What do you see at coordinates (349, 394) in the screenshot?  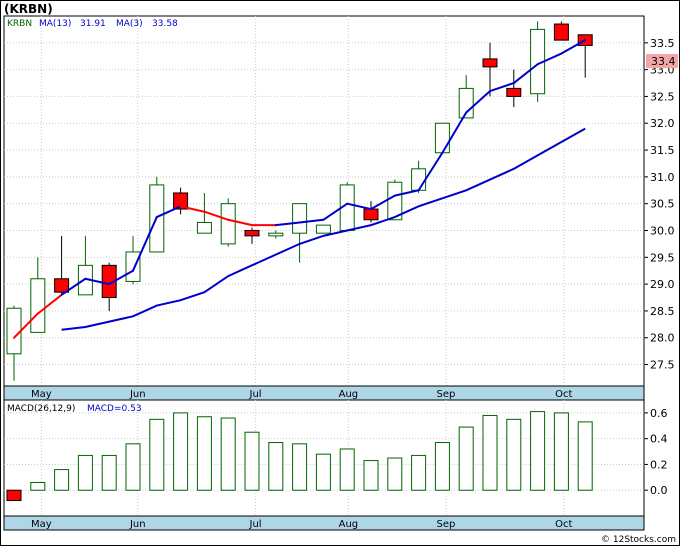 I see `price-x-tick-label: Aug` at bounding box center [349, 394].